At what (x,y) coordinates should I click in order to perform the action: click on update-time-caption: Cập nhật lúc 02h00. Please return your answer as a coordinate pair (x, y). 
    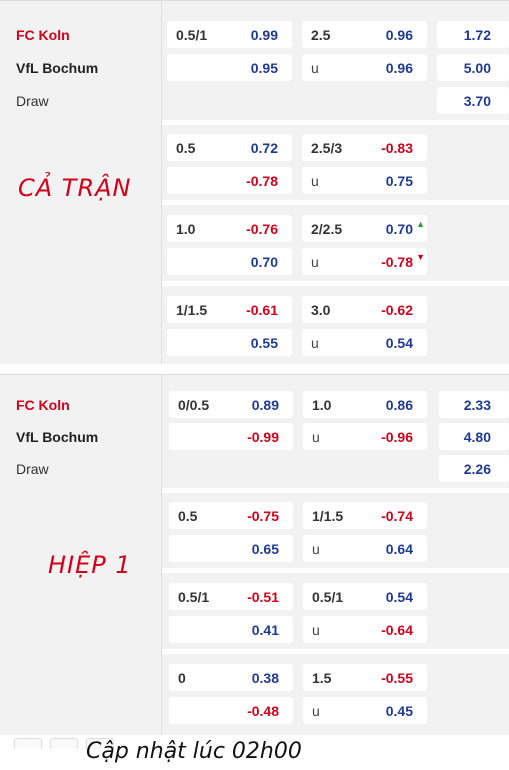
    Looking at the image, I should click on (194, 751).